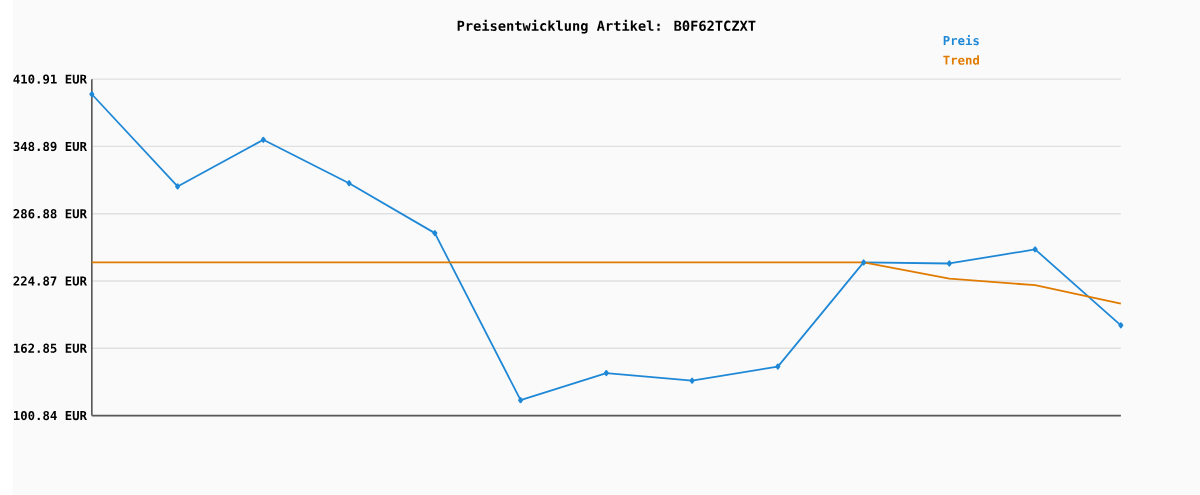  Describe the element at coordinates (961, 40) in the screenshot. I see `text: Preis` at that location.